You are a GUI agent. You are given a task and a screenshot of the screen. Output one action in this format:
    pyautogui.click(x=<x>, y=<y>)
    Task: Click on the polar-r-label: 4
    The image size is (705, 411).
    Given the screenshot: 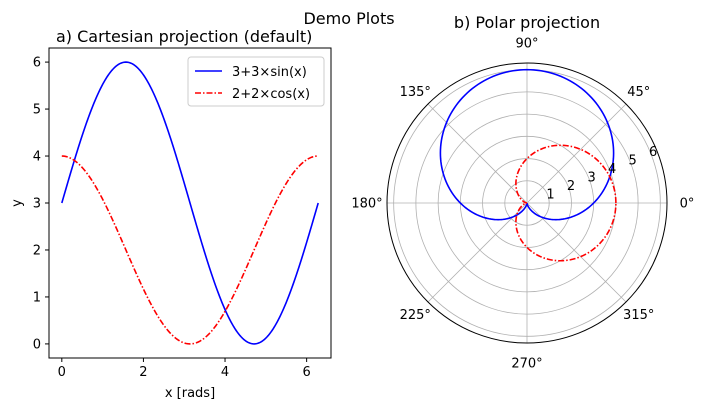 What is the action you would take?
    pyautogui.click(x=612, y=169)
    